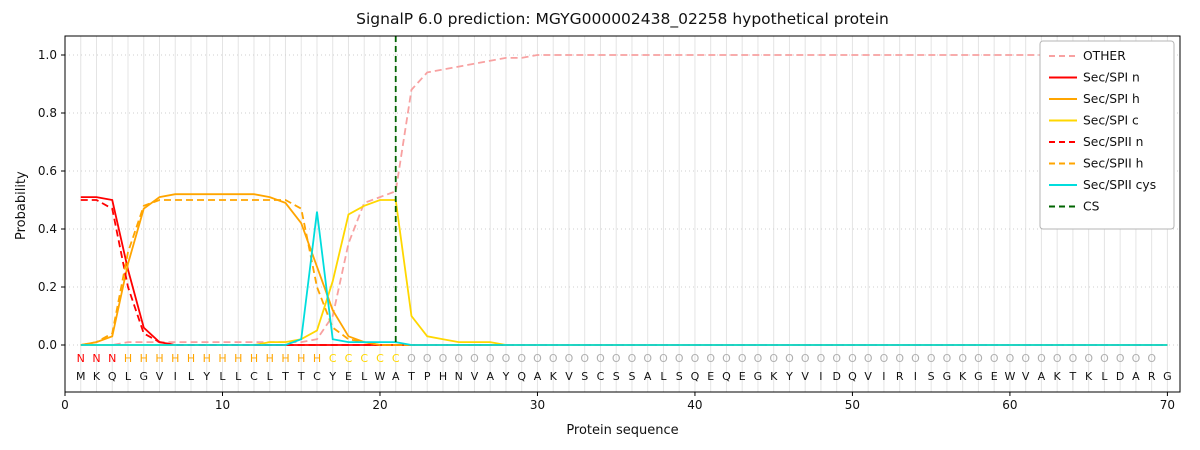 Image resolution: width=1200 pixels, height=450 pixels. What do you see at coordinates (443, 376) in the screenshot?
I see `residue-letter: H` at bounding box center [443, 376].